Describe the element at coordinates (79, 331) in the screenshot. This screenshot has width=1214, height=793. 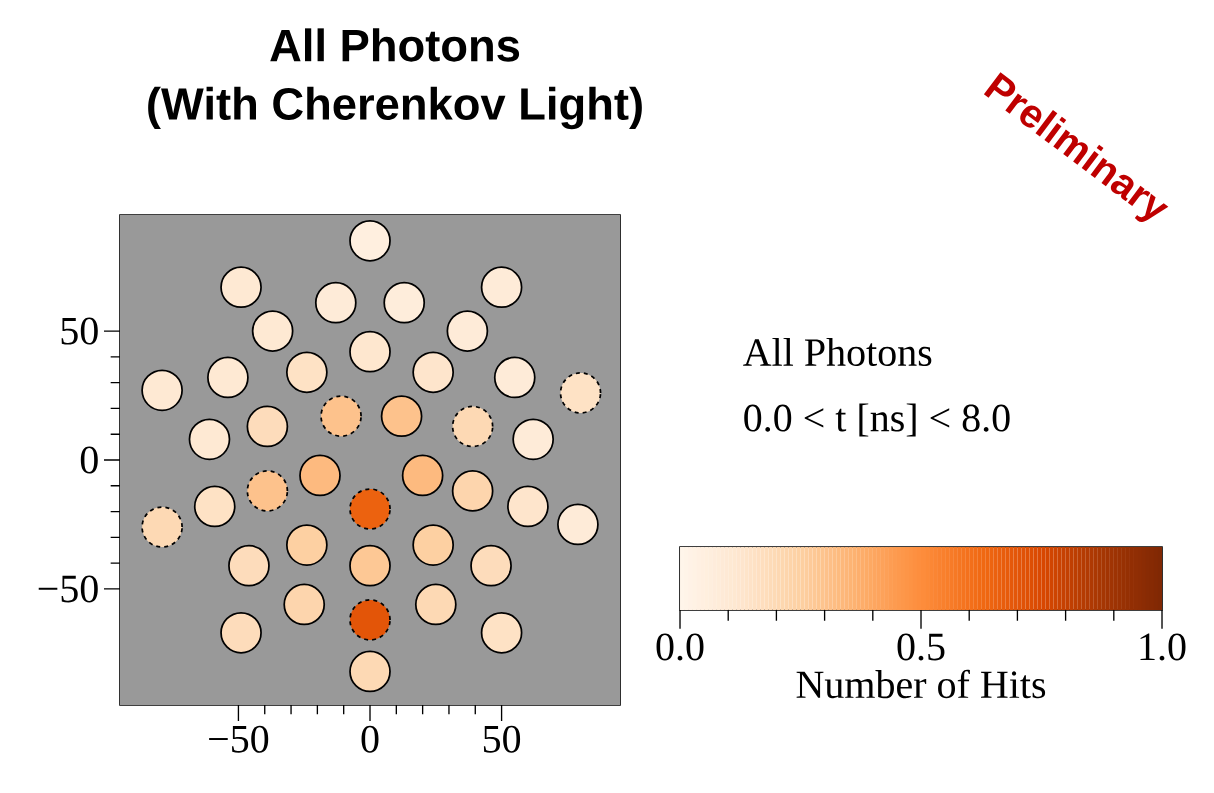
I see `y-tick-label: 50` at that location.